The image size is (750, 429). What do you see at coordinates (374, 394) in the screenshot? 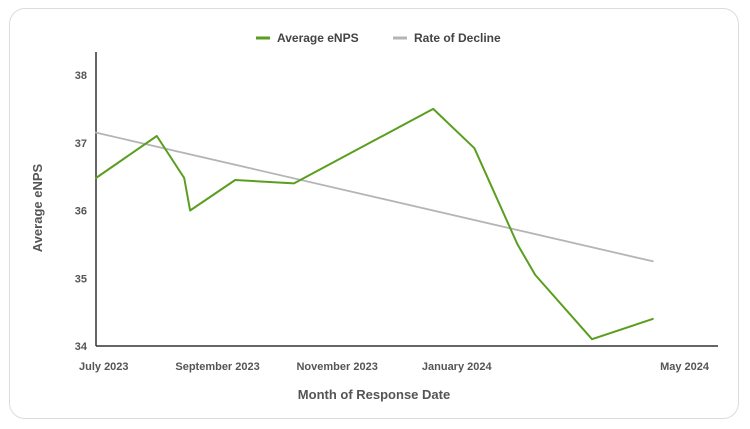
I see `x-axis-title: Month of Response Date` at bounding box center [374, 394].